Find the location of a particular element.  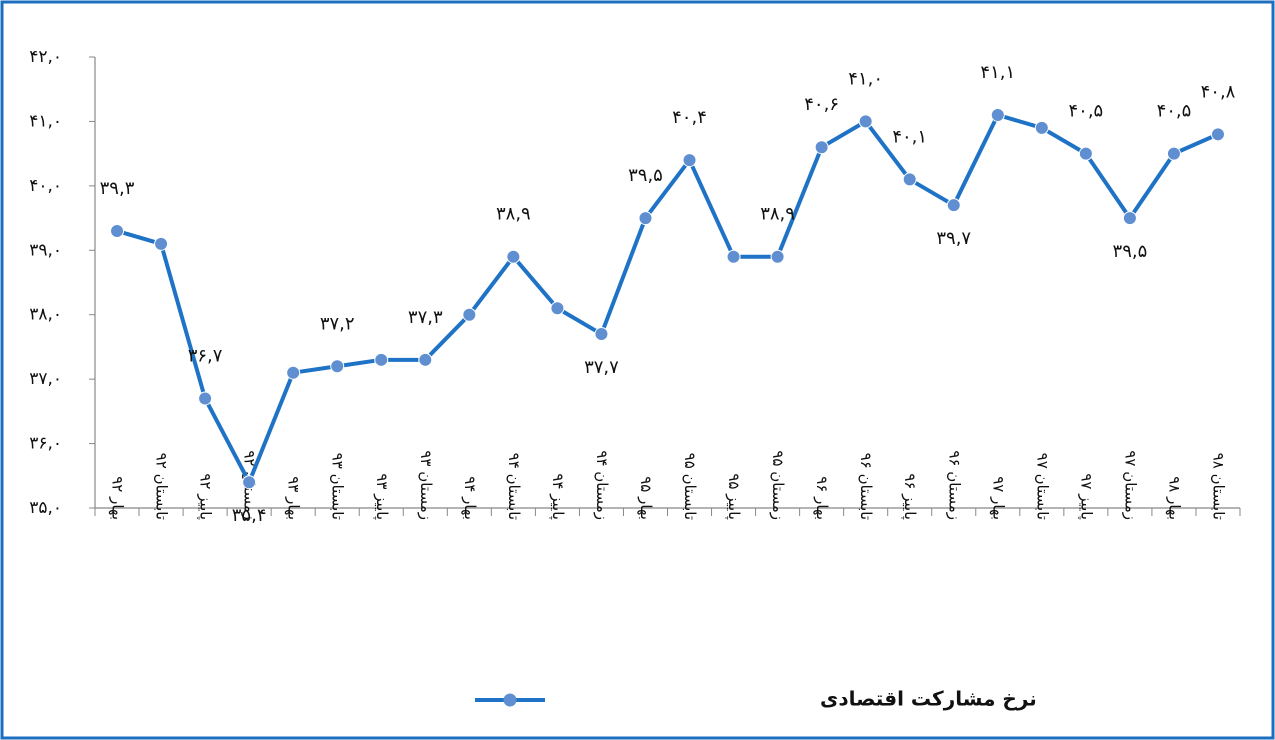

x-tick-label: پاییز ۹۵ is located at coordinates (733, 496).